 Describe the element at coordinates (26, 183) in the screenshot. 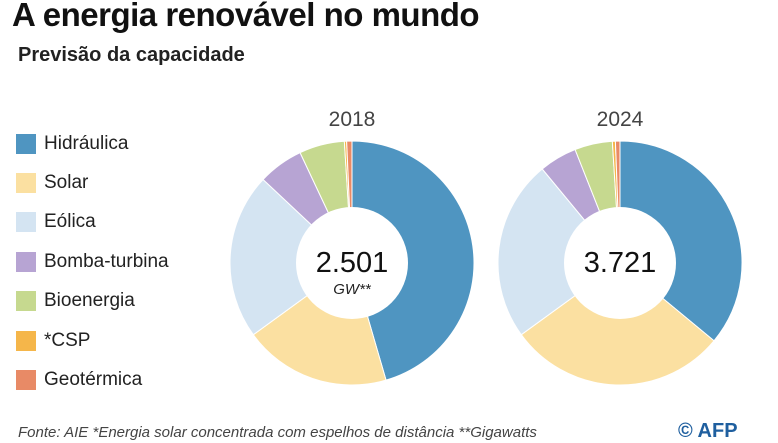

I see `legend-swatch-solar` at that location.